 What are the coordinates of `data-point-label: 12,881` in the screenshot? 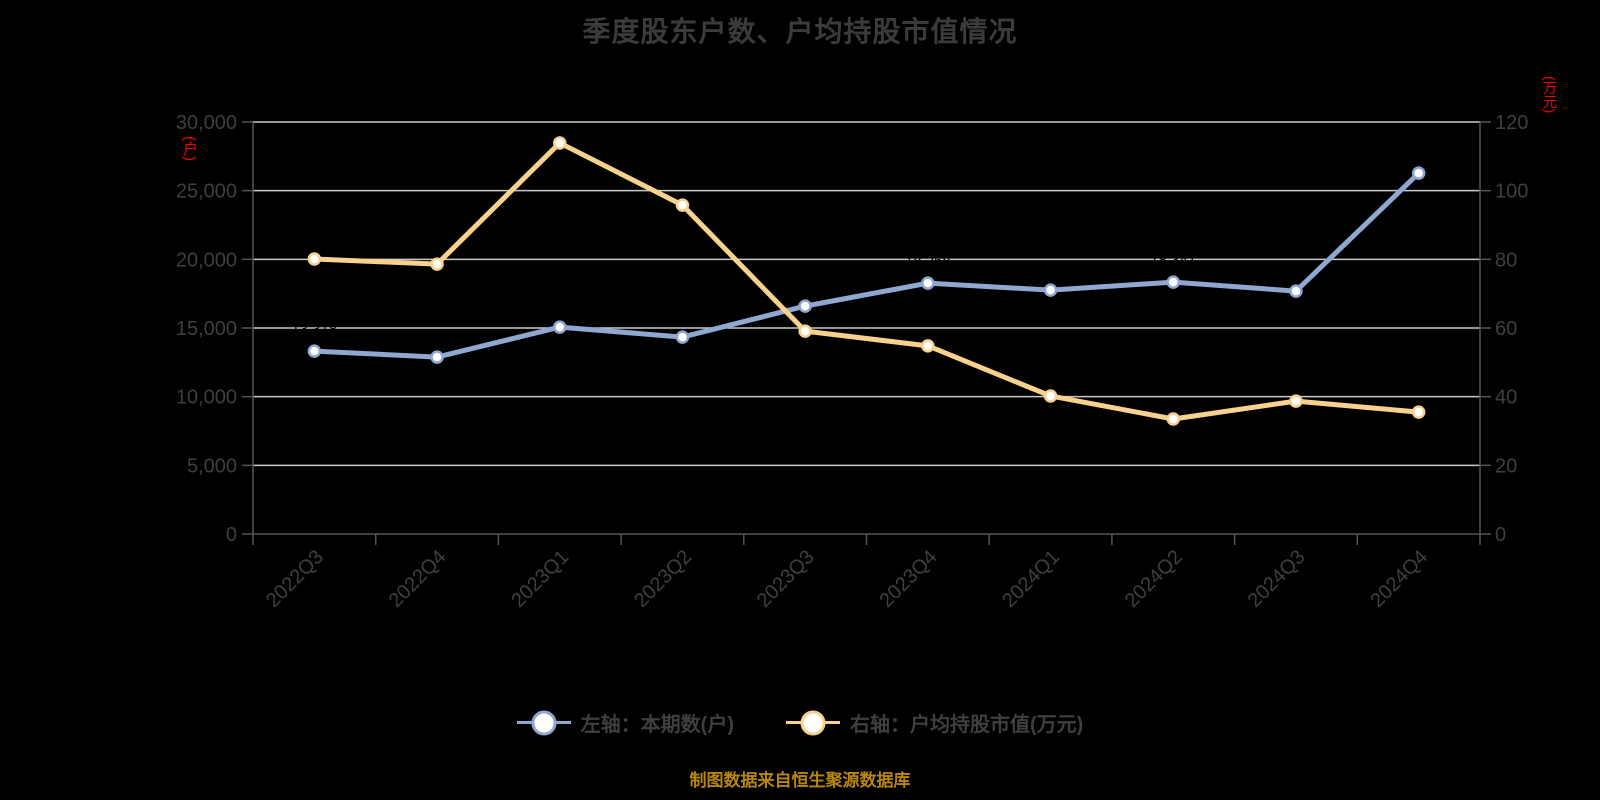 It's located at (437, 335).